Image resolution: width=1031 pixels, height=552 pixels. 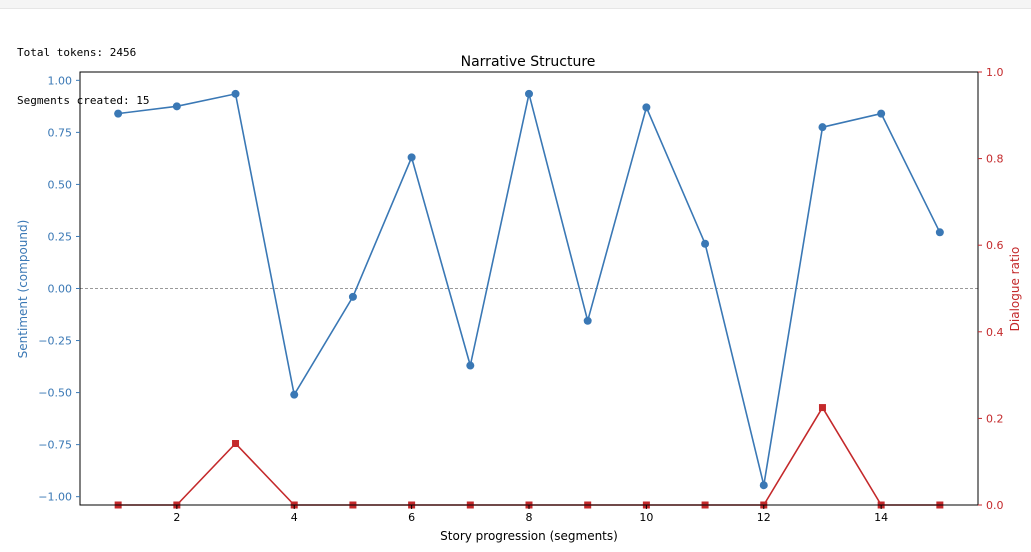 I want to click on x-tick-label: 14, so click(x=881, y=517).